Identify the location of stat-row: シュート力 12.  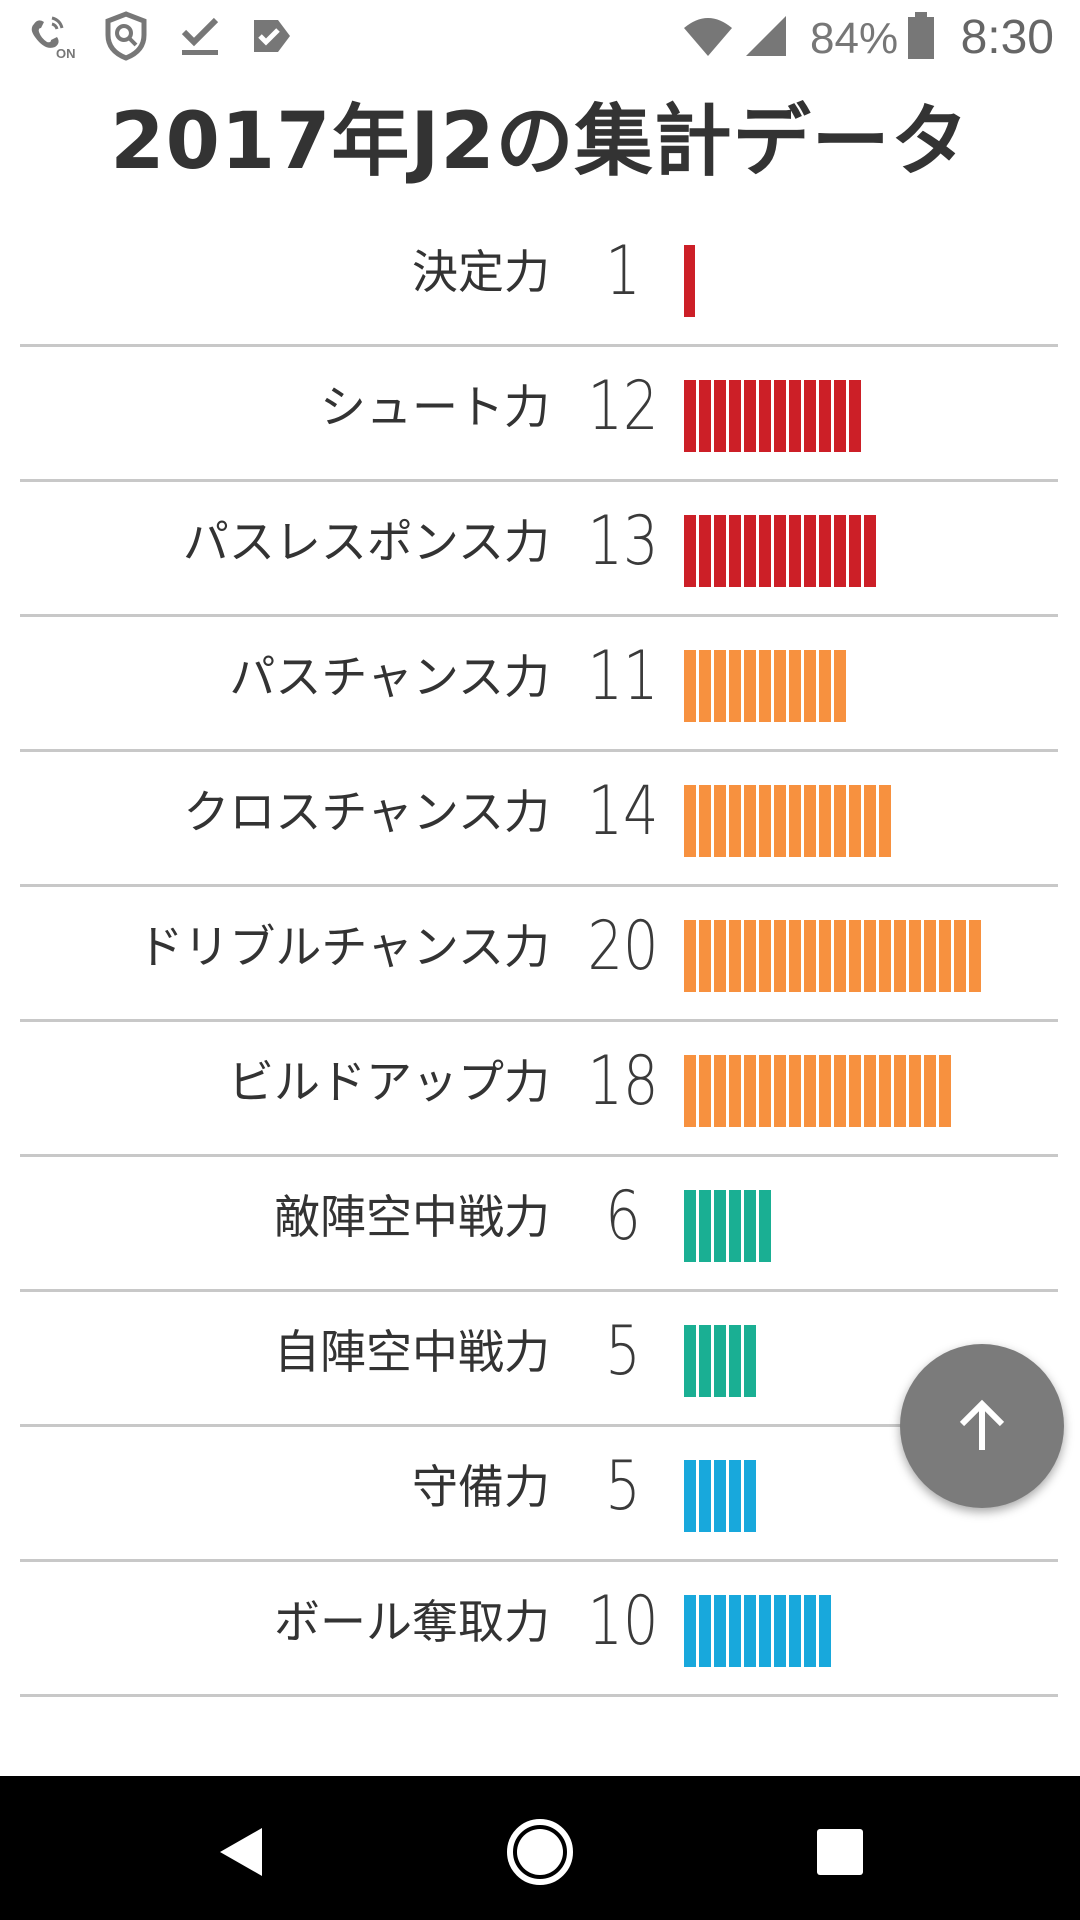
(539, 414).